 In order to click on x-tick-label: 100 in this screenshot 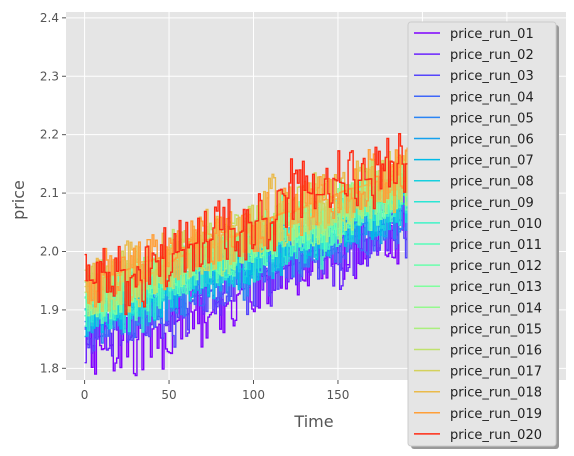, I will do `click(253, 395)`.